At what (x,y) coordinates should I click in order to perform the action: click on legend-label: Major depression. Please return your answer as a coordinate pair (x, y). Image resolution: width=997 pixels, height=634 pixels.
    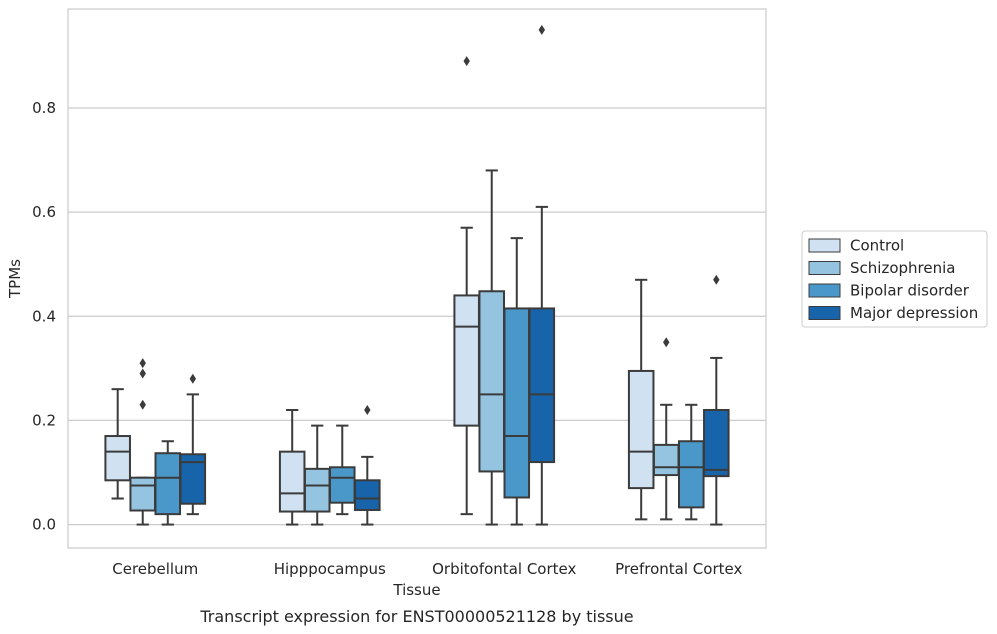
    Looking at the image, I should click on (914, 313).